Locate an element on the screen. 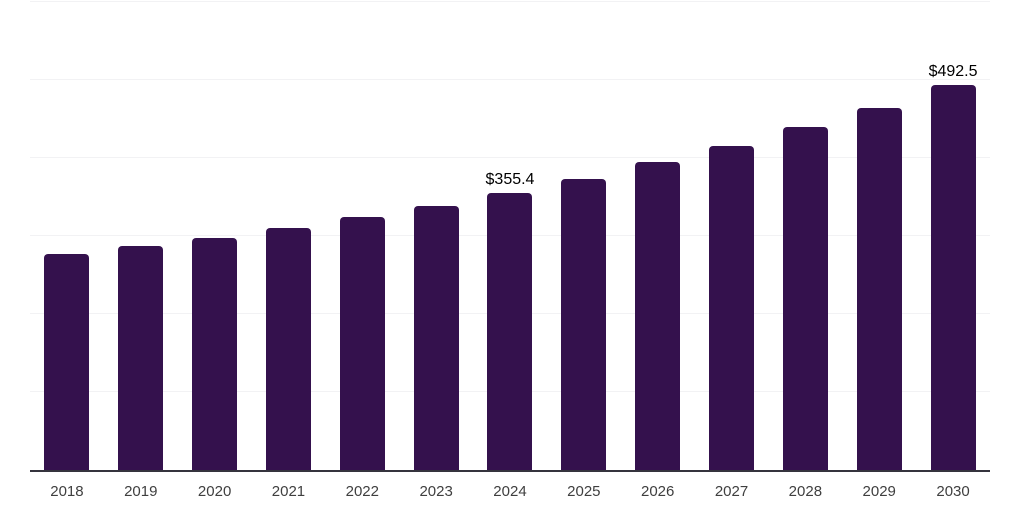 This screenshot has height=512, width=1024. data-label-2030: $492.5 is located at coordinates (953, 72).